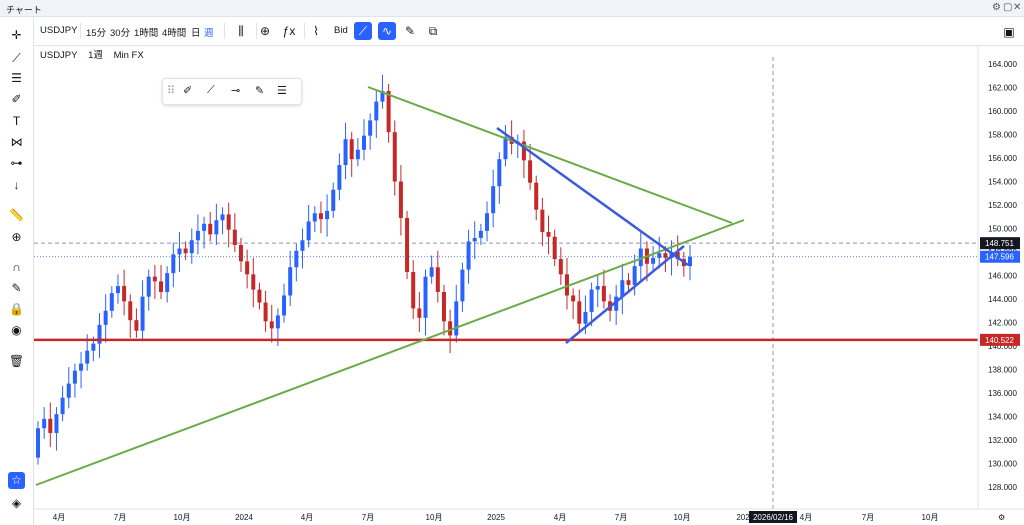 This screenshot has height=525, width=1024. What do you see at coordinates (1008, 7) in the screenshot?
I see `maximize-icon: ▢` at bounding box center [1008, 7].